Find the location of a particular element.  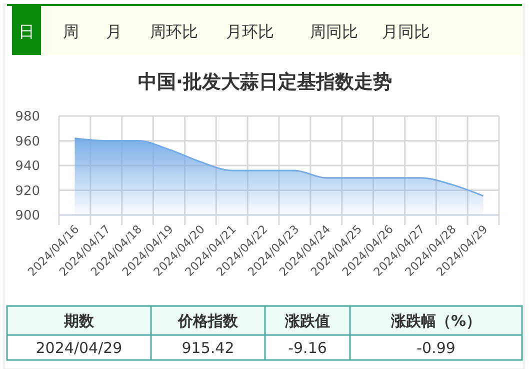

text: 涨跌幅（%） is located at coordinates (436, 321).